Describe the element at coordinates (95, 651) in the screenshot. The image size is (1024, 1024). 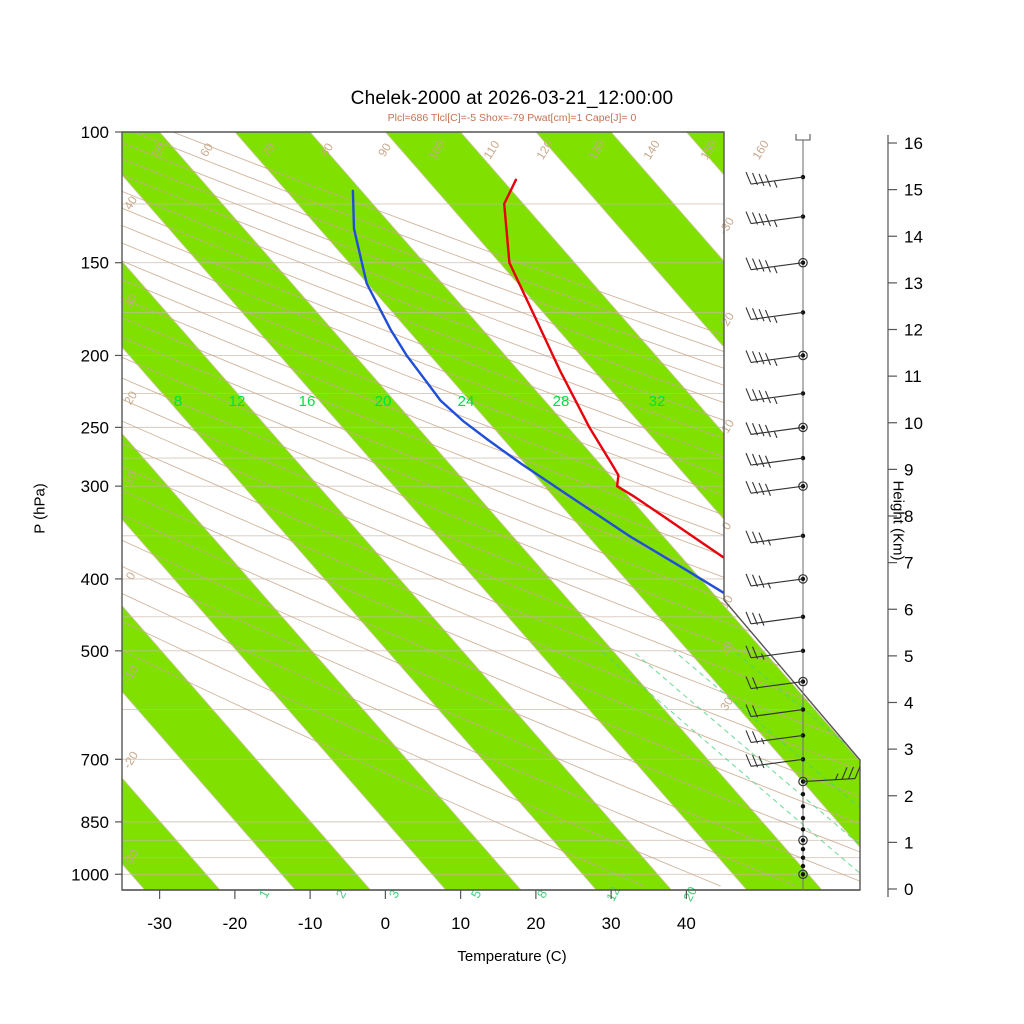
I see `pressure-tick-label: 500` at that location.